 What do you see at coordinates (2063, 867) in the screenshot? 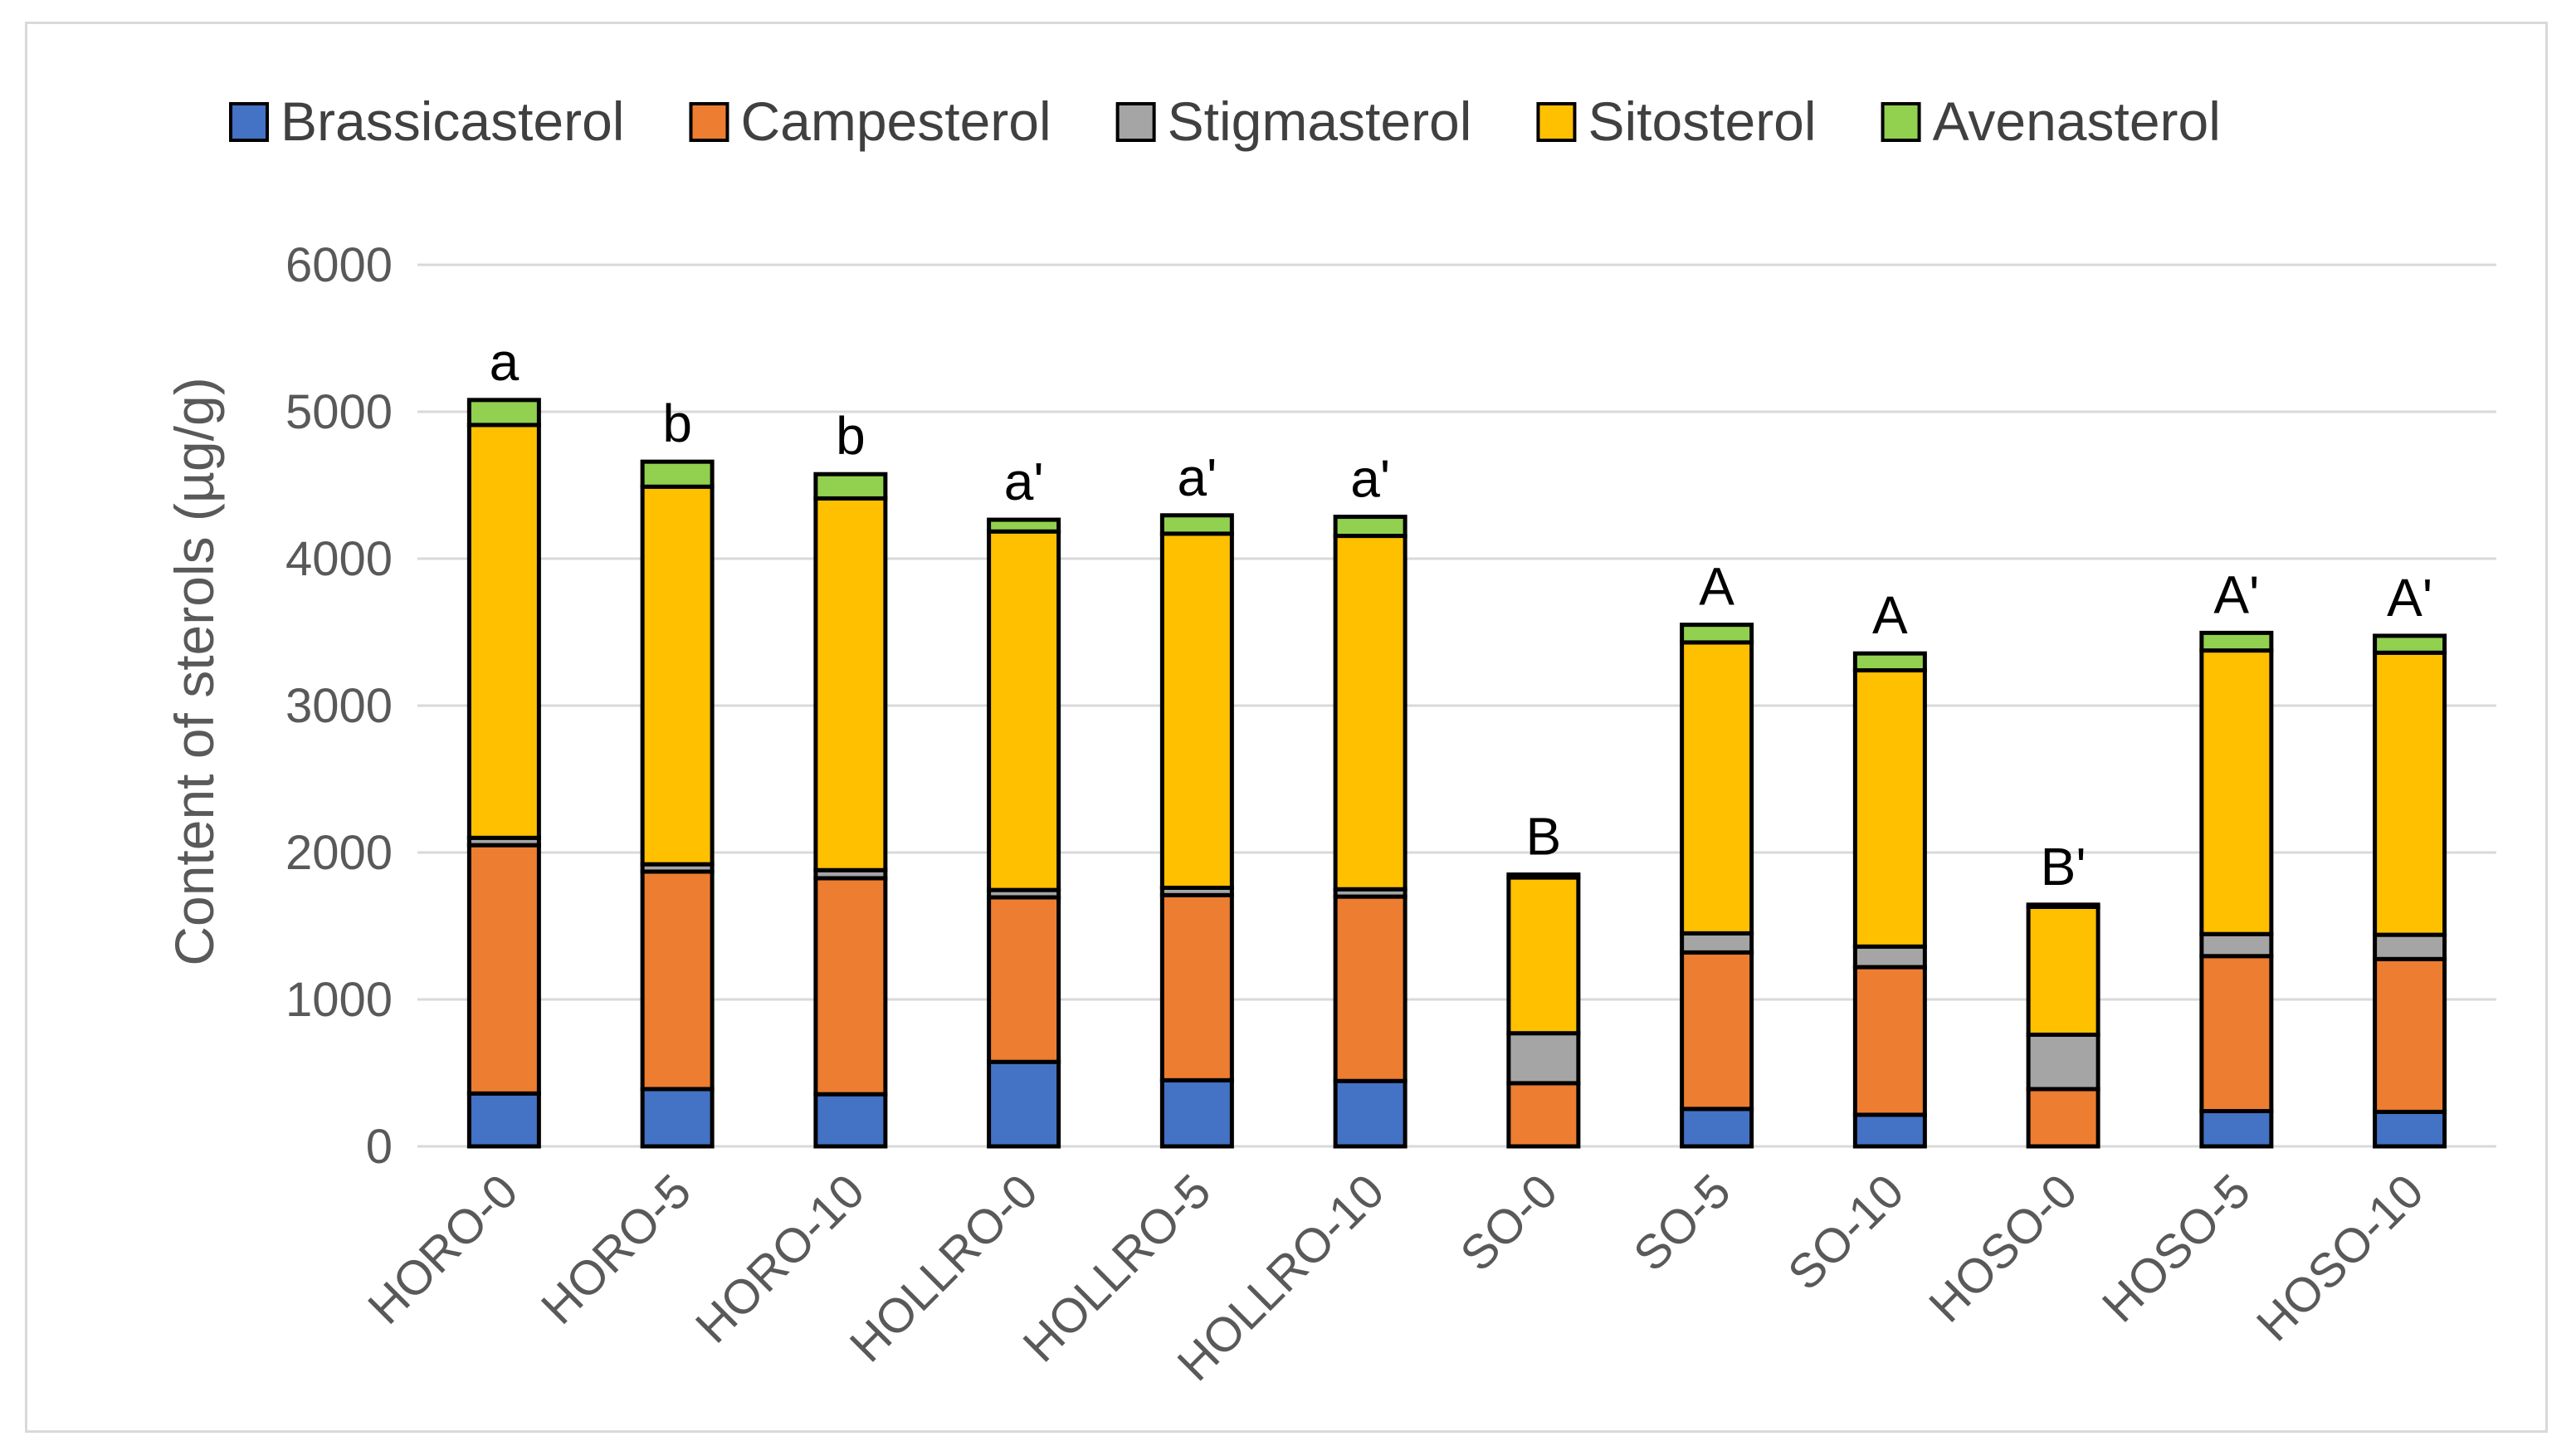
I see `annotation-label: B'` at bounding box center [2063, 867].